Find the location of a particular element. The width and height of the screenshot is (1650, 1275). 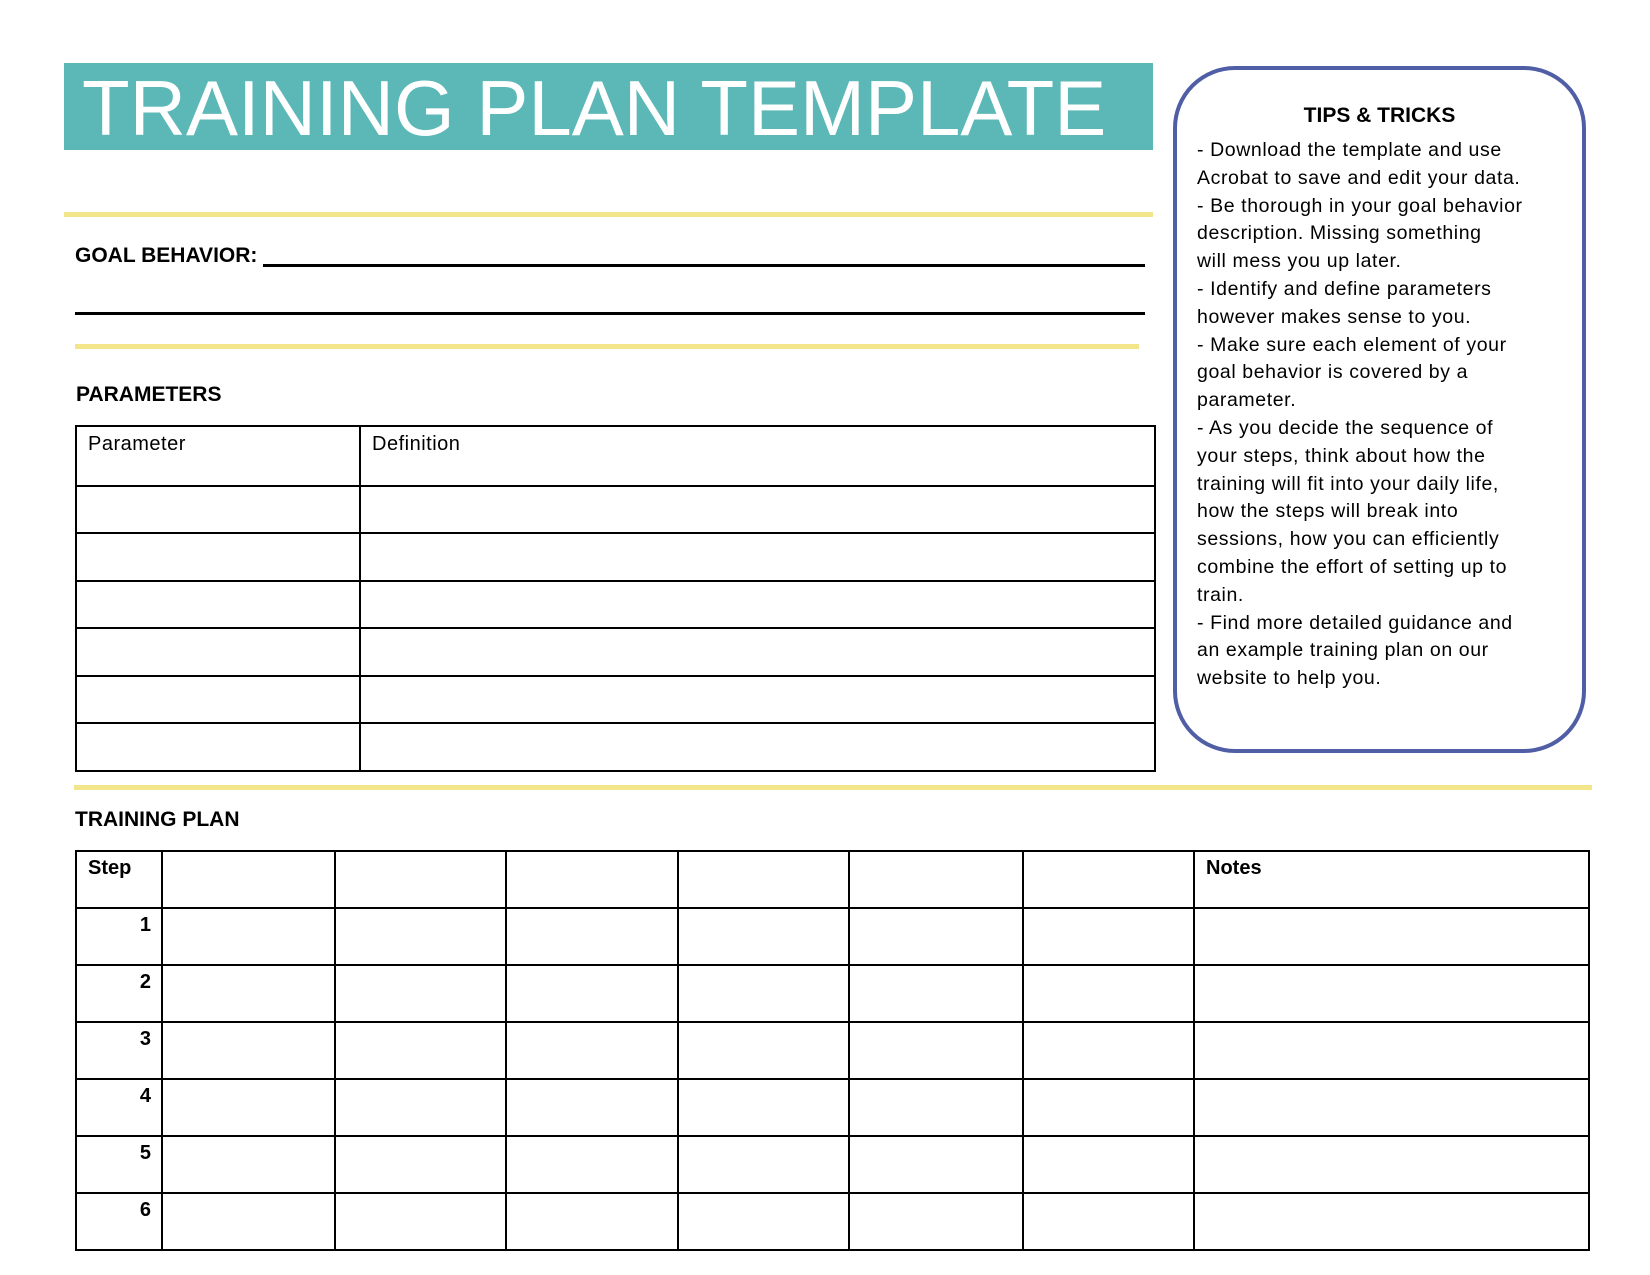

tips-line: Acrobat to save and edit your data. is located at coordinates (1359, 177).